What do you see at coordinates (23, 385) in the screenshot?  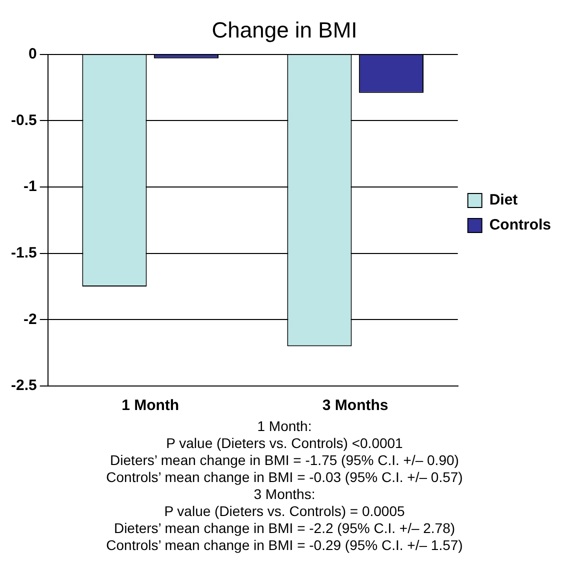 I see `y-tick-label: -2.5` at bounding box center [23, 385].